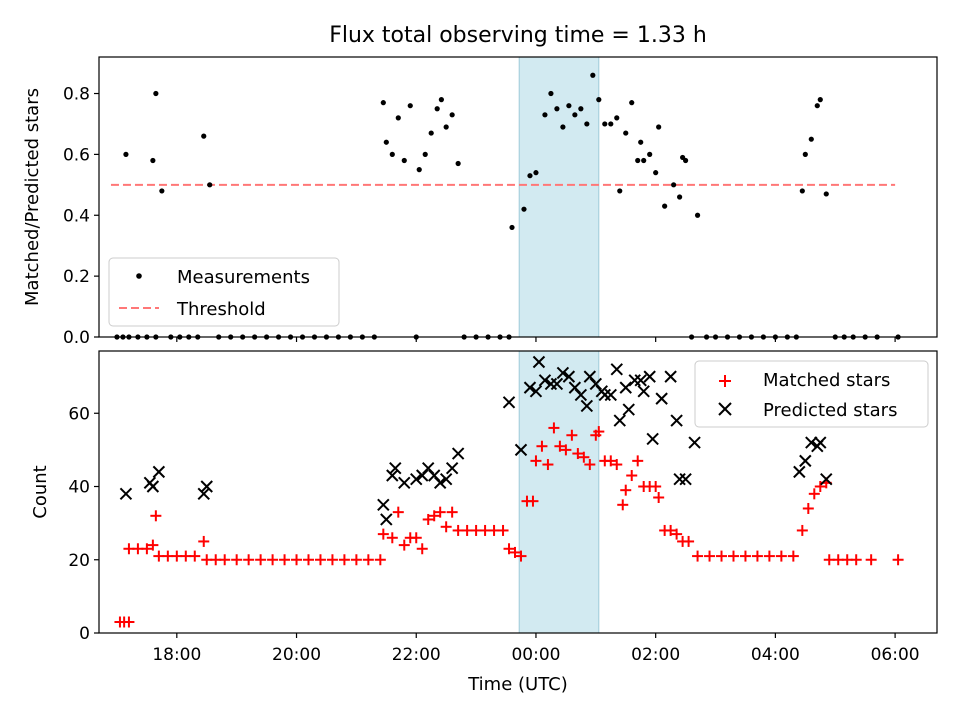  I want to click on top-ytick-label: 0.2, so click(76, 277).